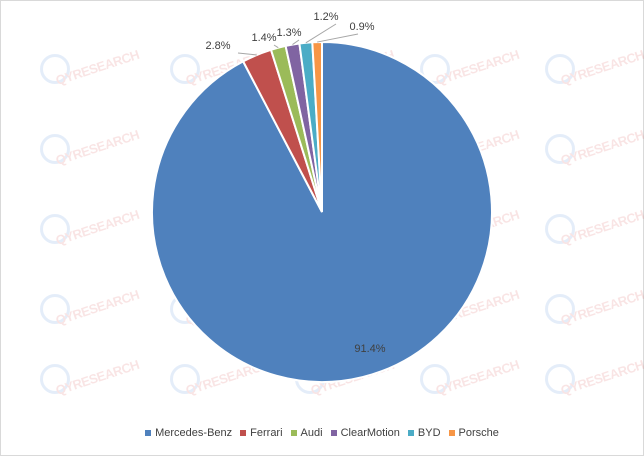 Image resolution: width=644 pixels, height=456 pixels. Describe the element at coordinates (288, 33) in the screenshot. I see `data-label-clearmotion: 1.3%` at that location.